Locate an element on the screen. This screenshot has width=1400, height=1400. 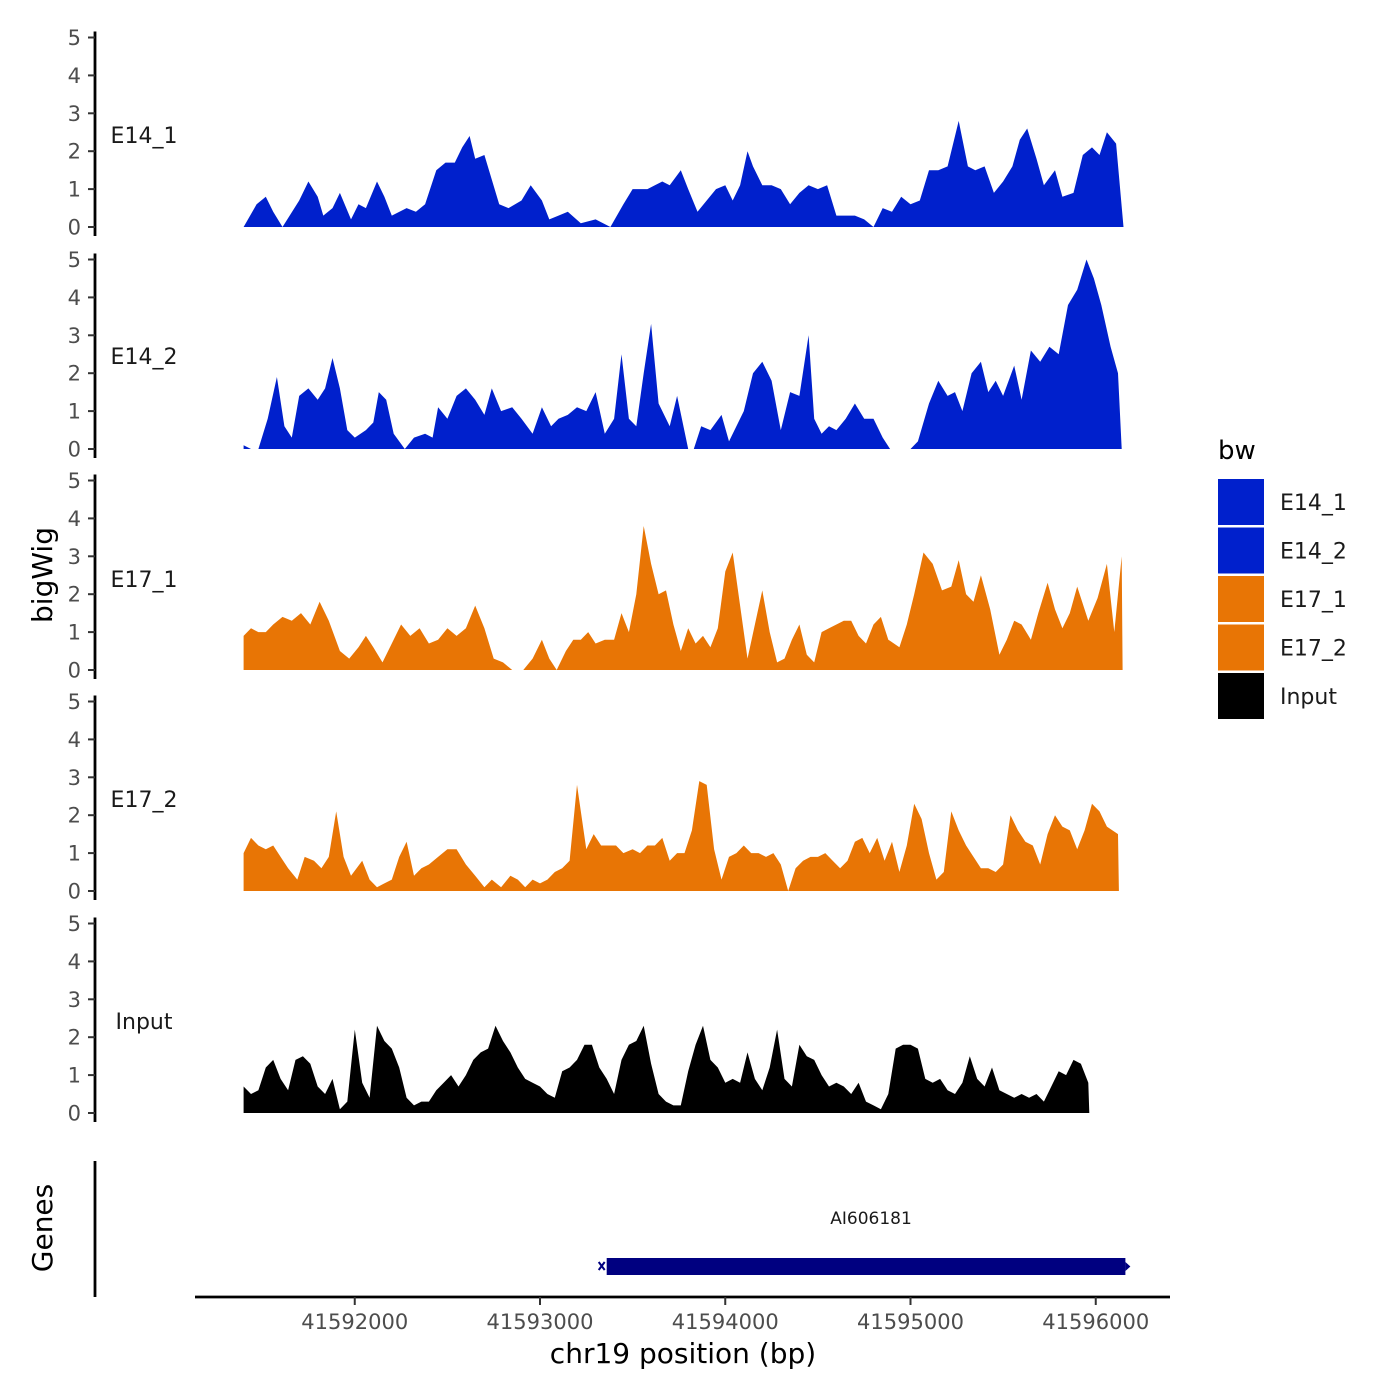
legend-entry-e14-1: E14_1 is located at coordinates (1282, 502).